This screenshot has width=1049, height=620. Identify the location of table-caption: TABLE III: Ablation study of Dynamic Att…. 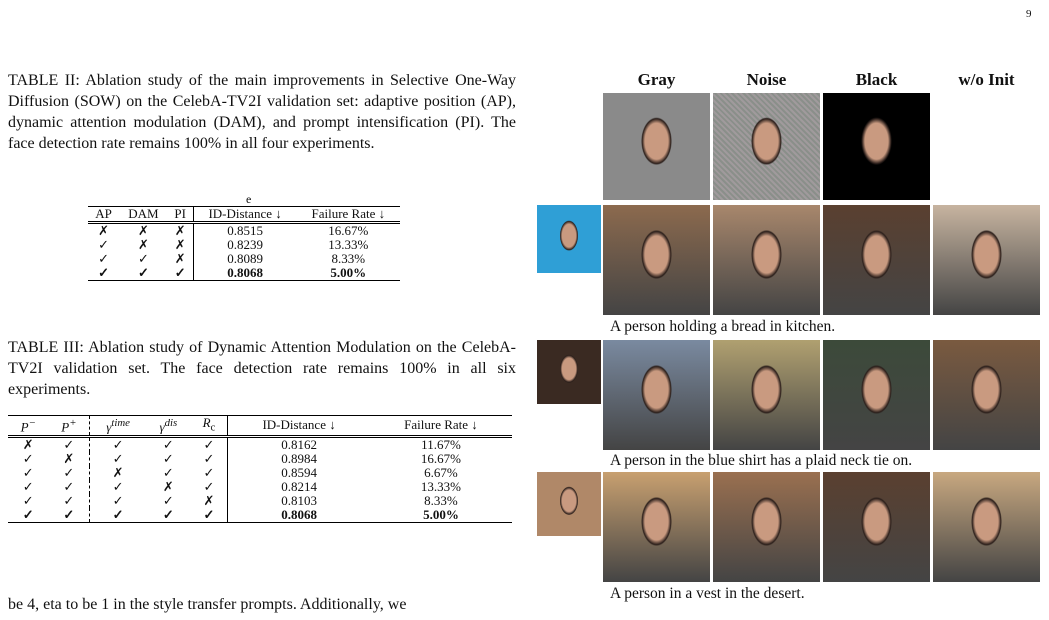
(262, 368).